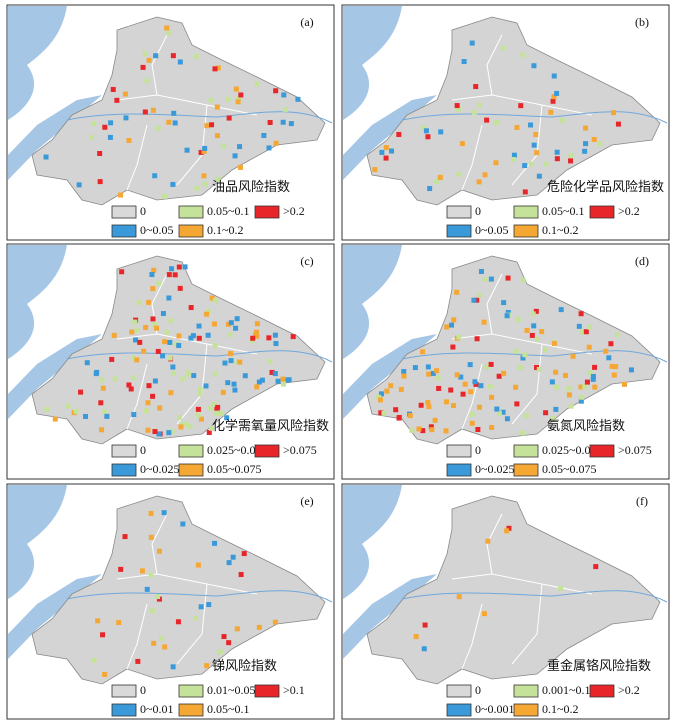 This screenshot has height=723, width=676. I want to click on legend-label: 0.01~0.05, so click(231, 690).